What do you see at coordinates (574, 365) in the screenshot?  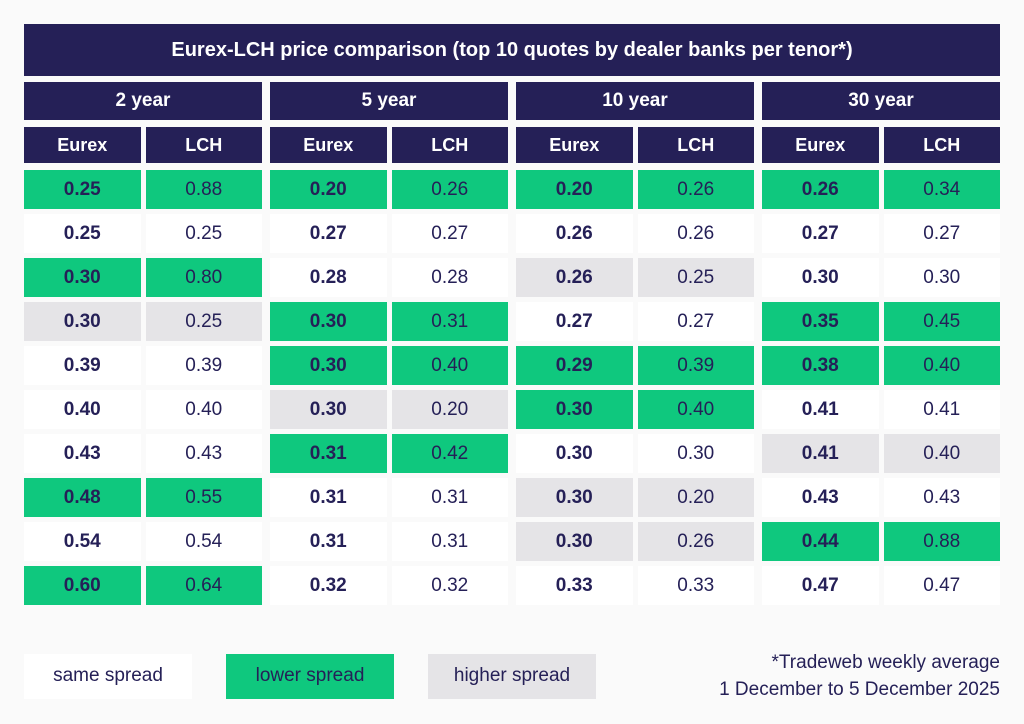 I see `eurex-value-cell: 0.29` at bounding box center [574, 365].